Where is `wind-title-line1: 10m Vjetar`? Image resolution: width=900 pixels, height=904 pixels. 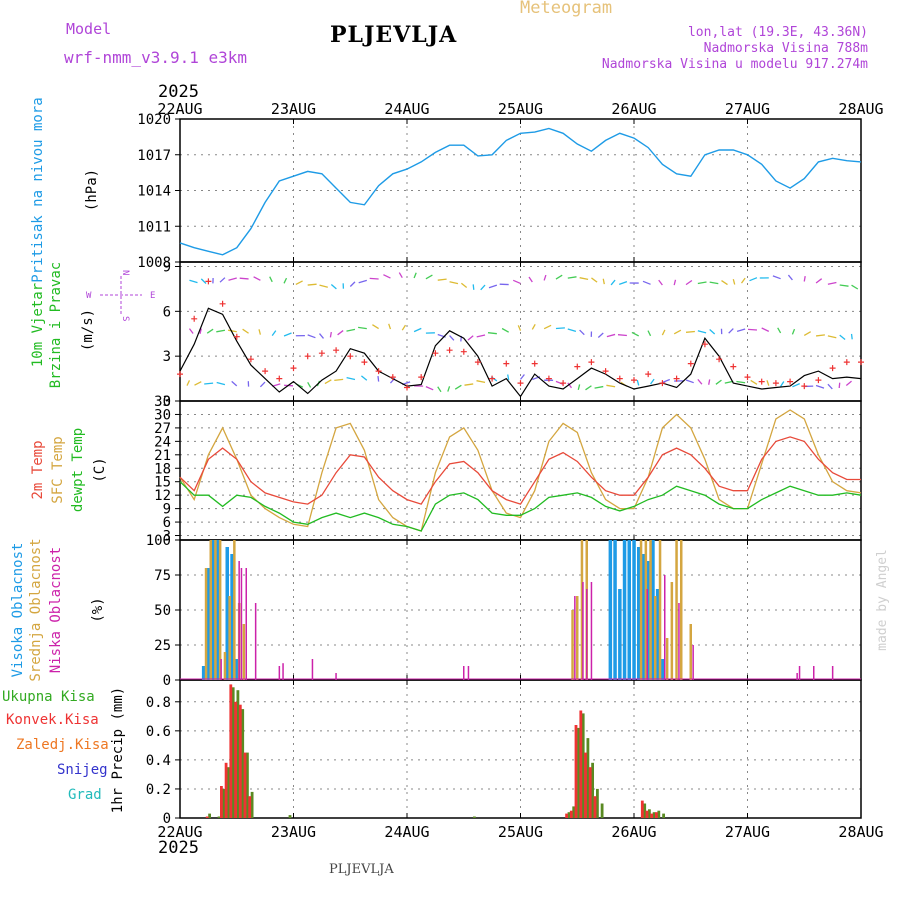
wind-title-line1: 10m Vjetar is located at coordinates (38, 325).